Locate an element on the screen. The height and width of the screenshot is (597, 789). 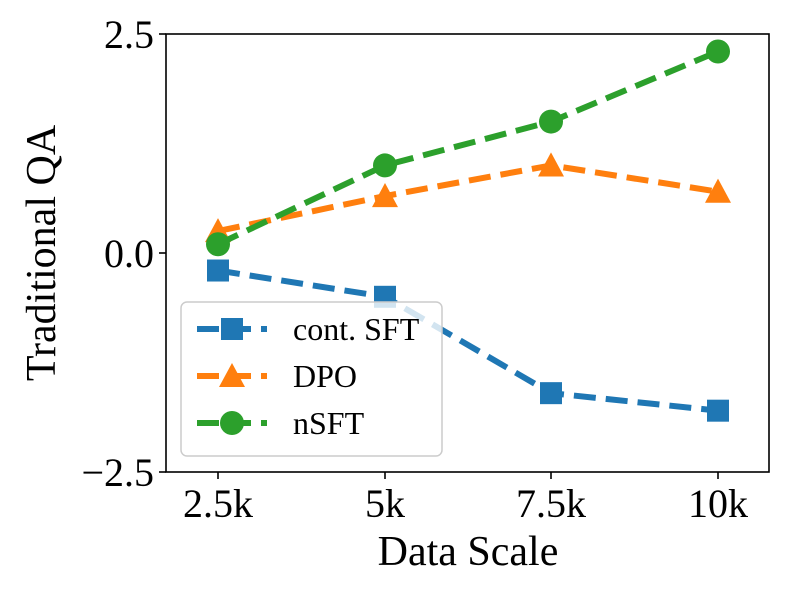
series-line-dpo is located at coordinates (468, 198).